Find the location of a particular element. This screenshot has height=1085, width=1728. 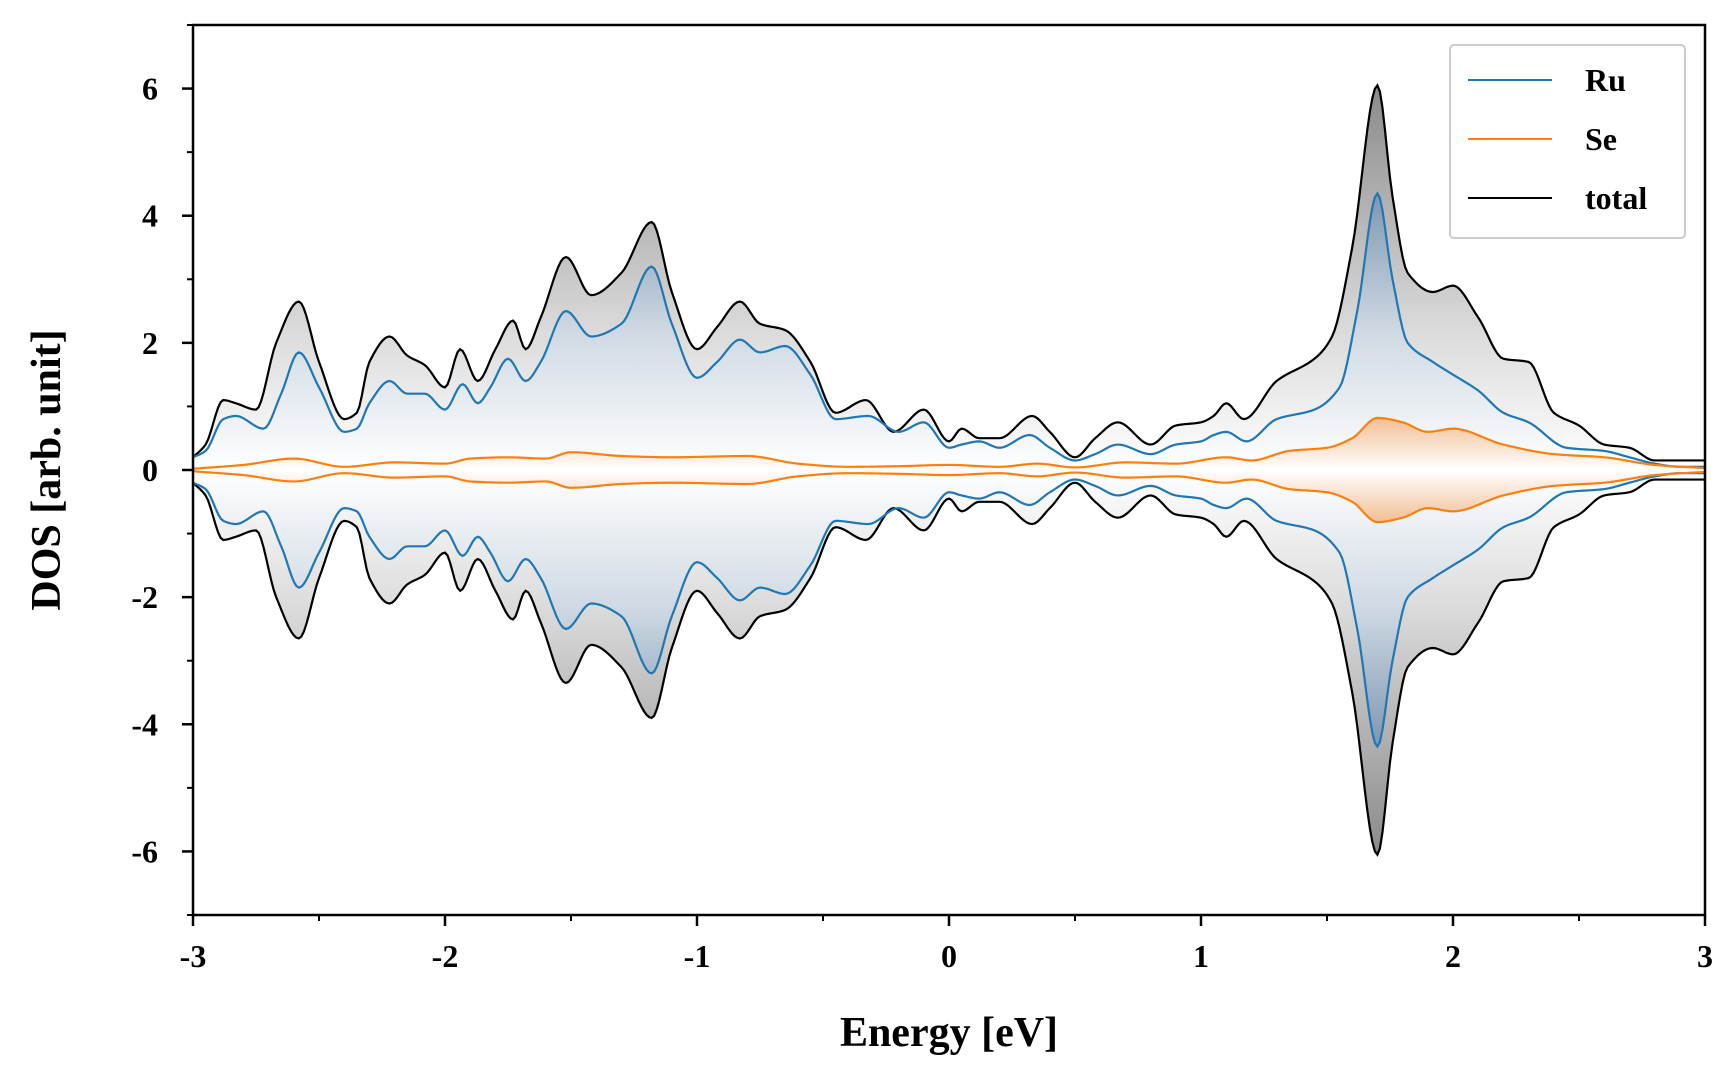

line-se-down is located at coordinates (949, 497).